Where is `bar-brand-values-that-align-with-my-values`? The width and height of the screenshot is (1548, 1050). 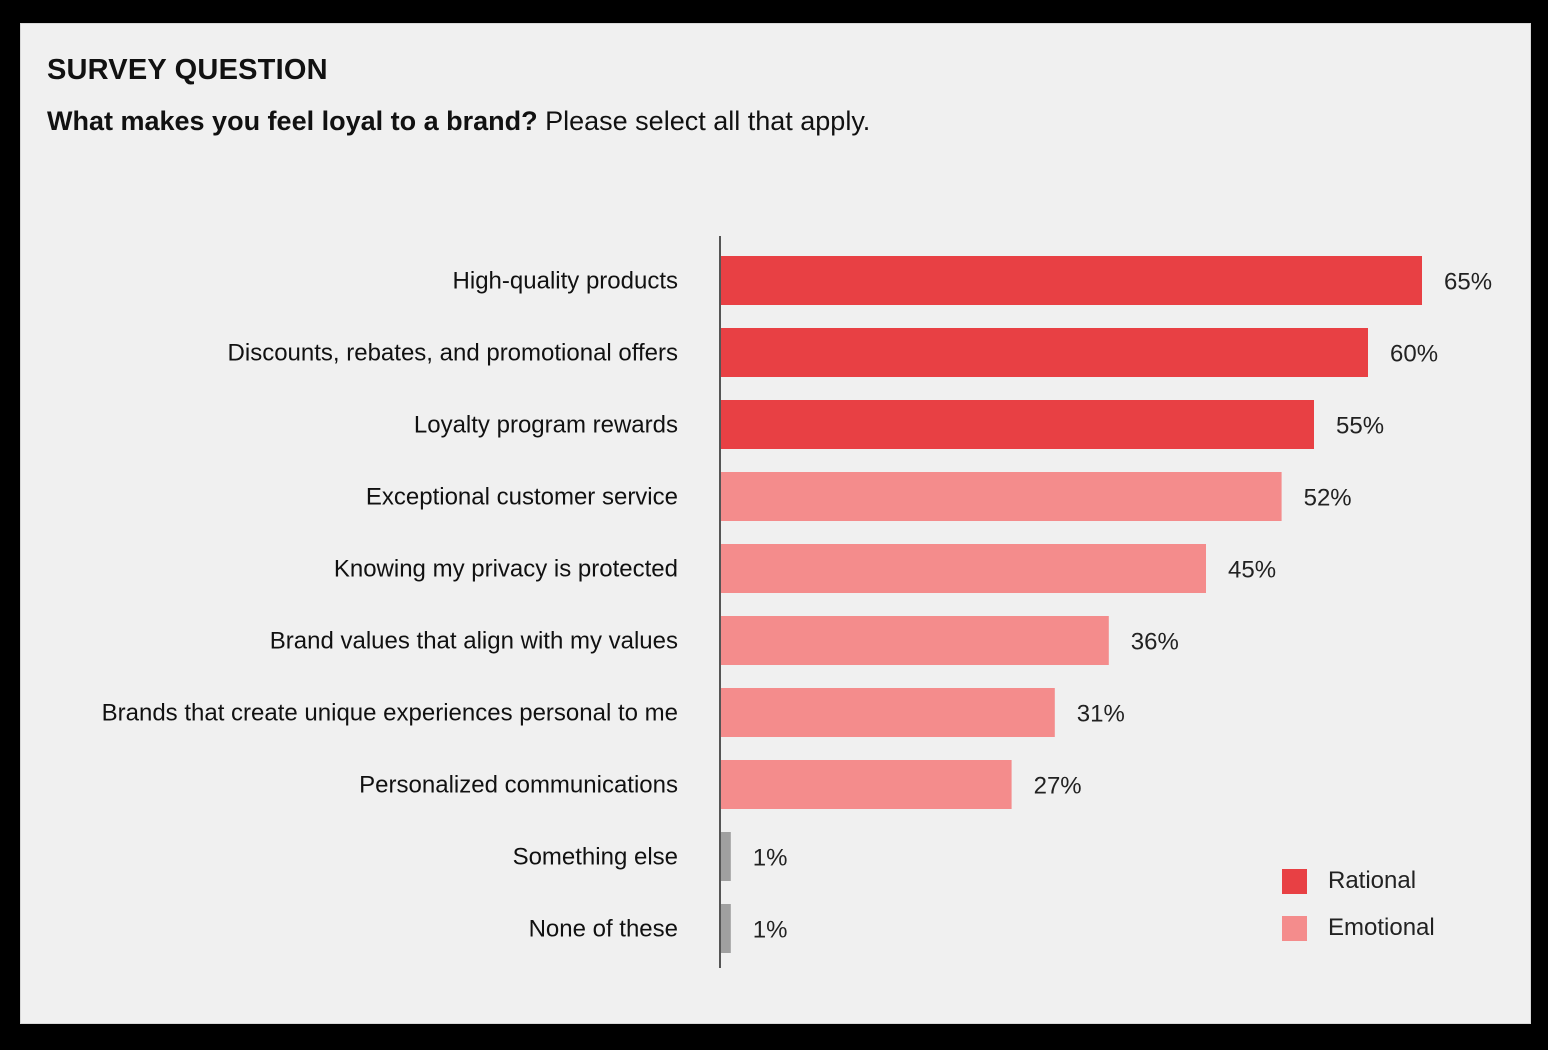 bar-brand-values-that-align-with-my-values is located at coordinates (914, 640).